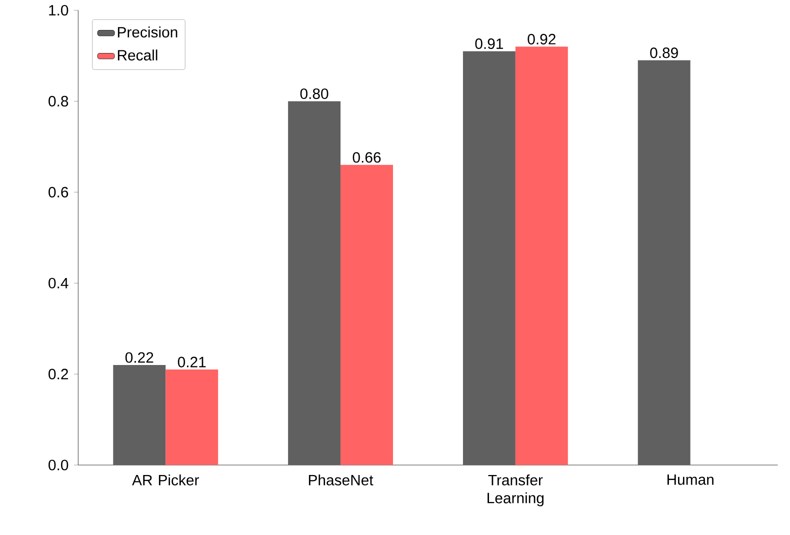 The image size is (790, 535). I want to click on y-tick-label: 1.0, so click(58, 10).